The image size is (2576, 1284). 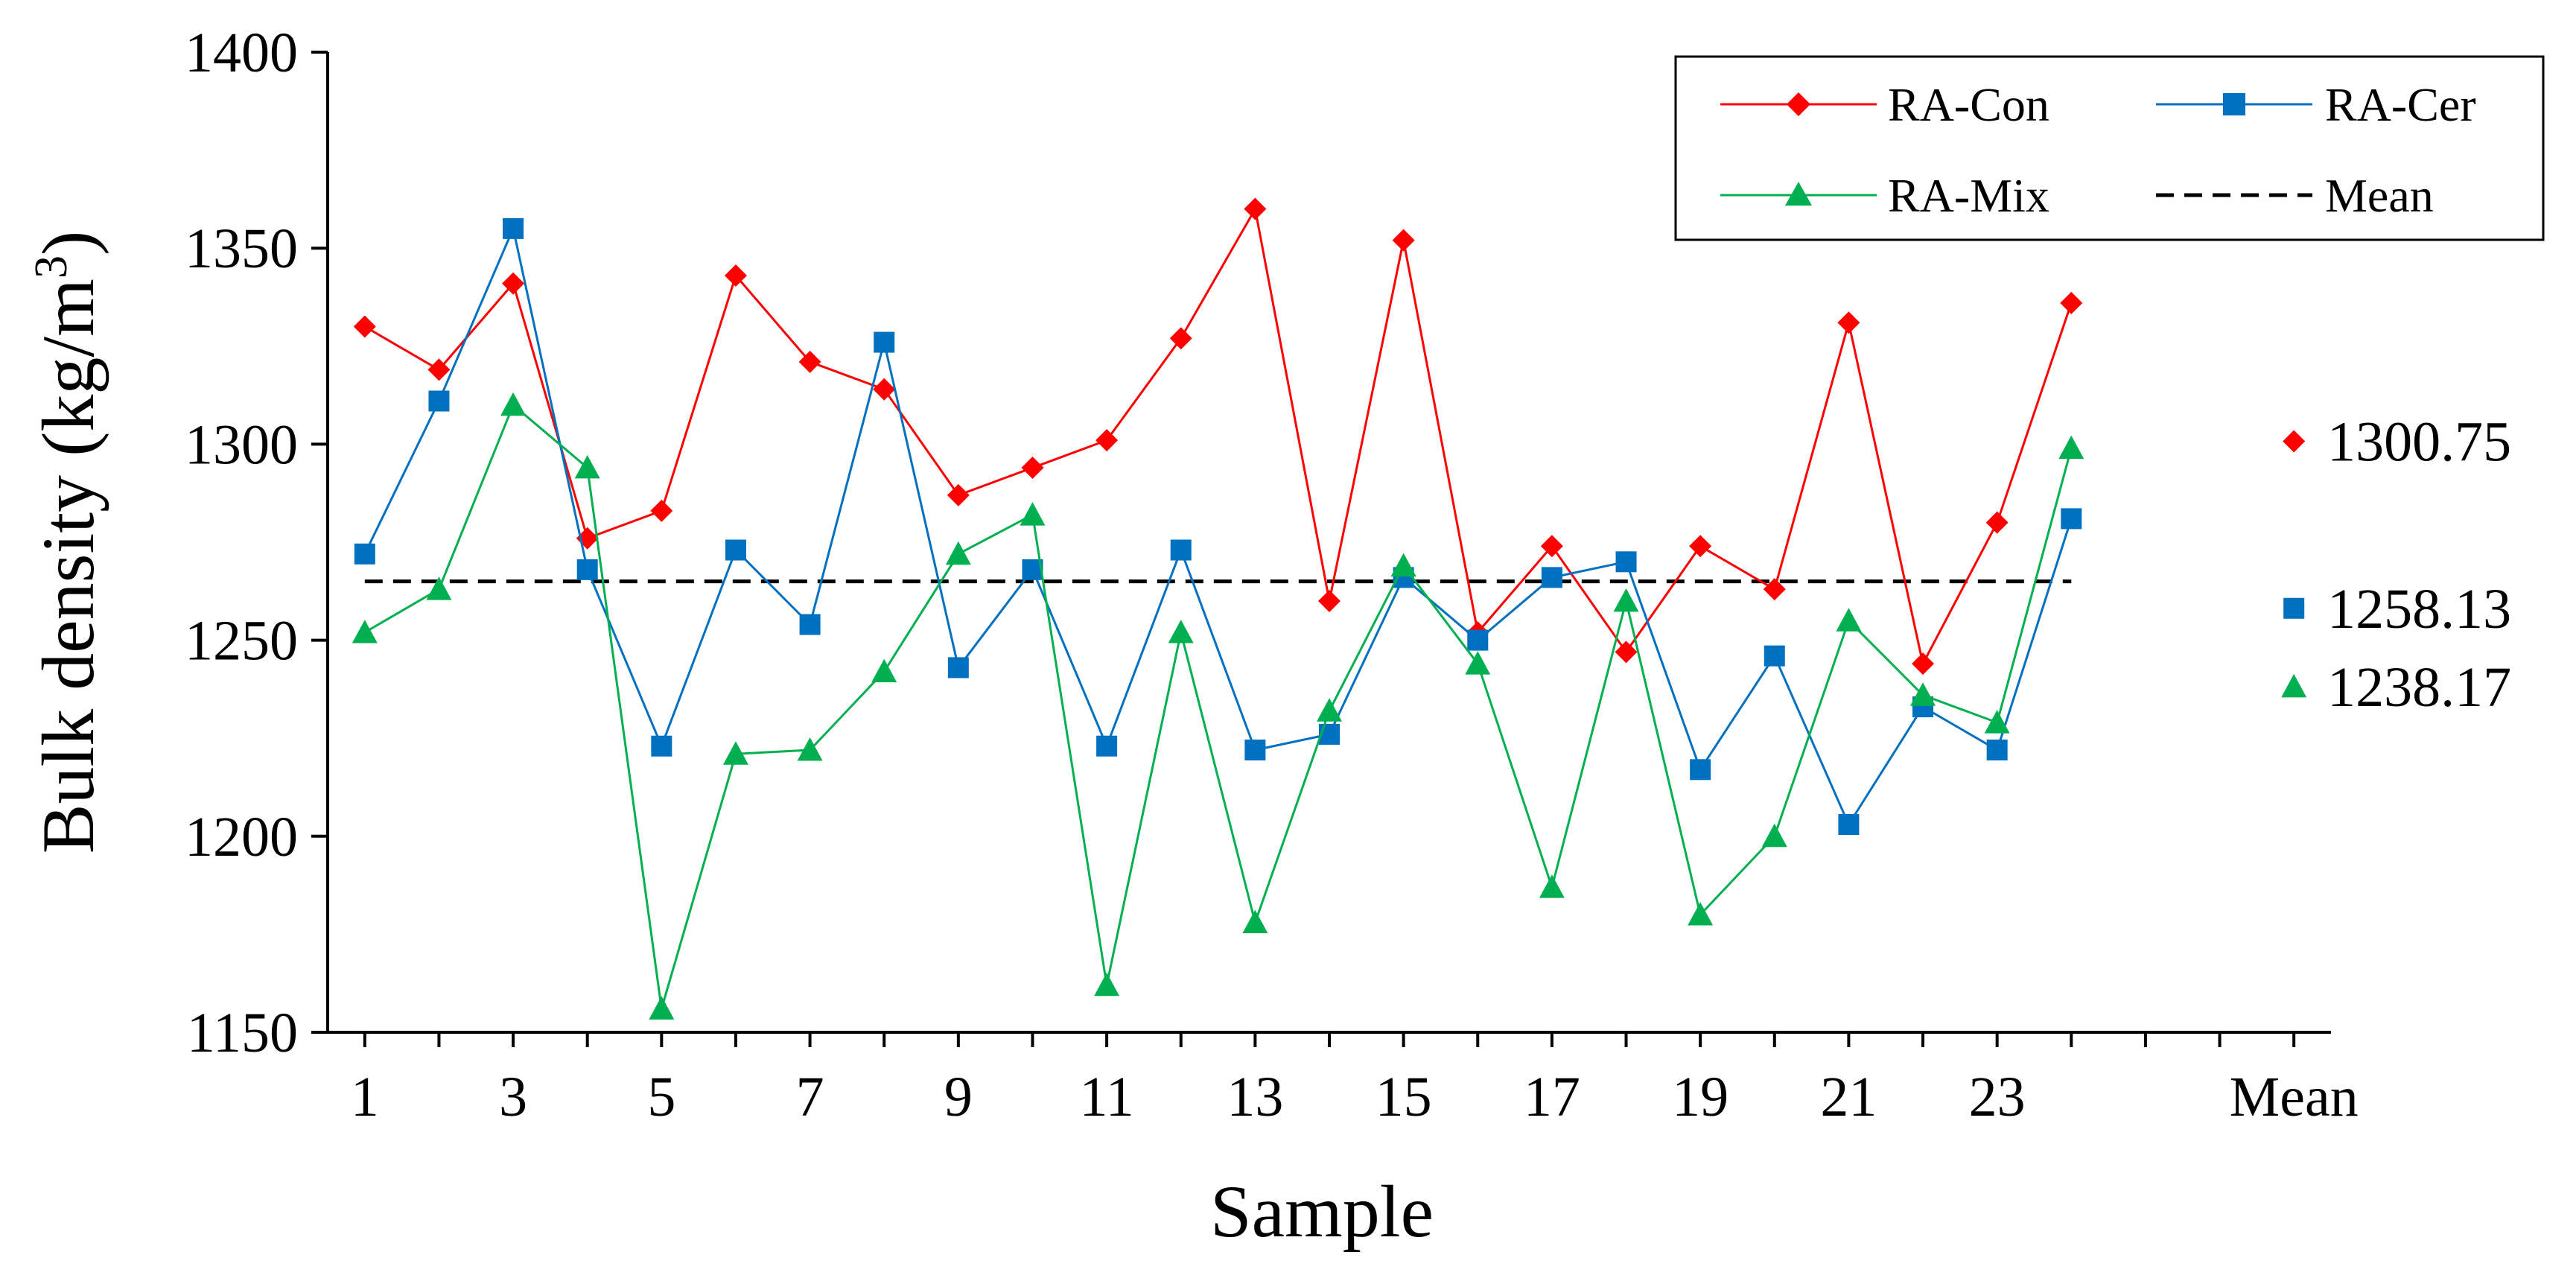 I want to click on x-tick-label-3: 3, so click(x=513, y=1097).